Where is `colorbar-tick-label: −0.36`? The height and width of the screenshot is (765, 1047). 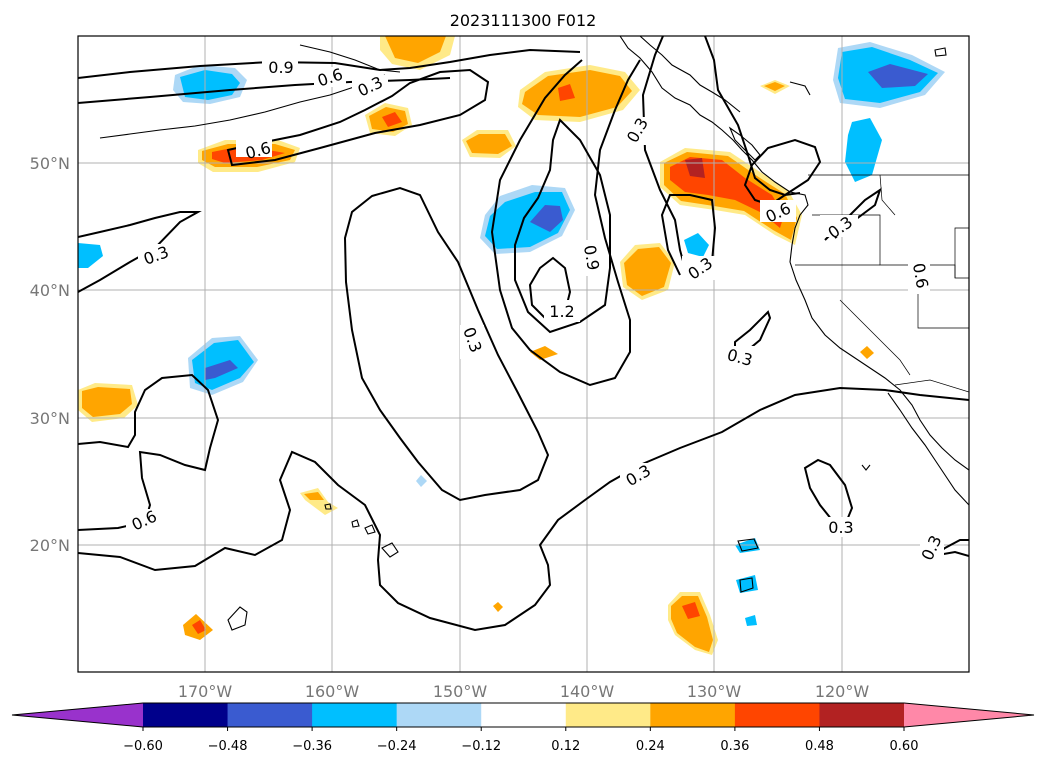 colorbar-tick-label: −0.36 is located at coordinates (312, 746).